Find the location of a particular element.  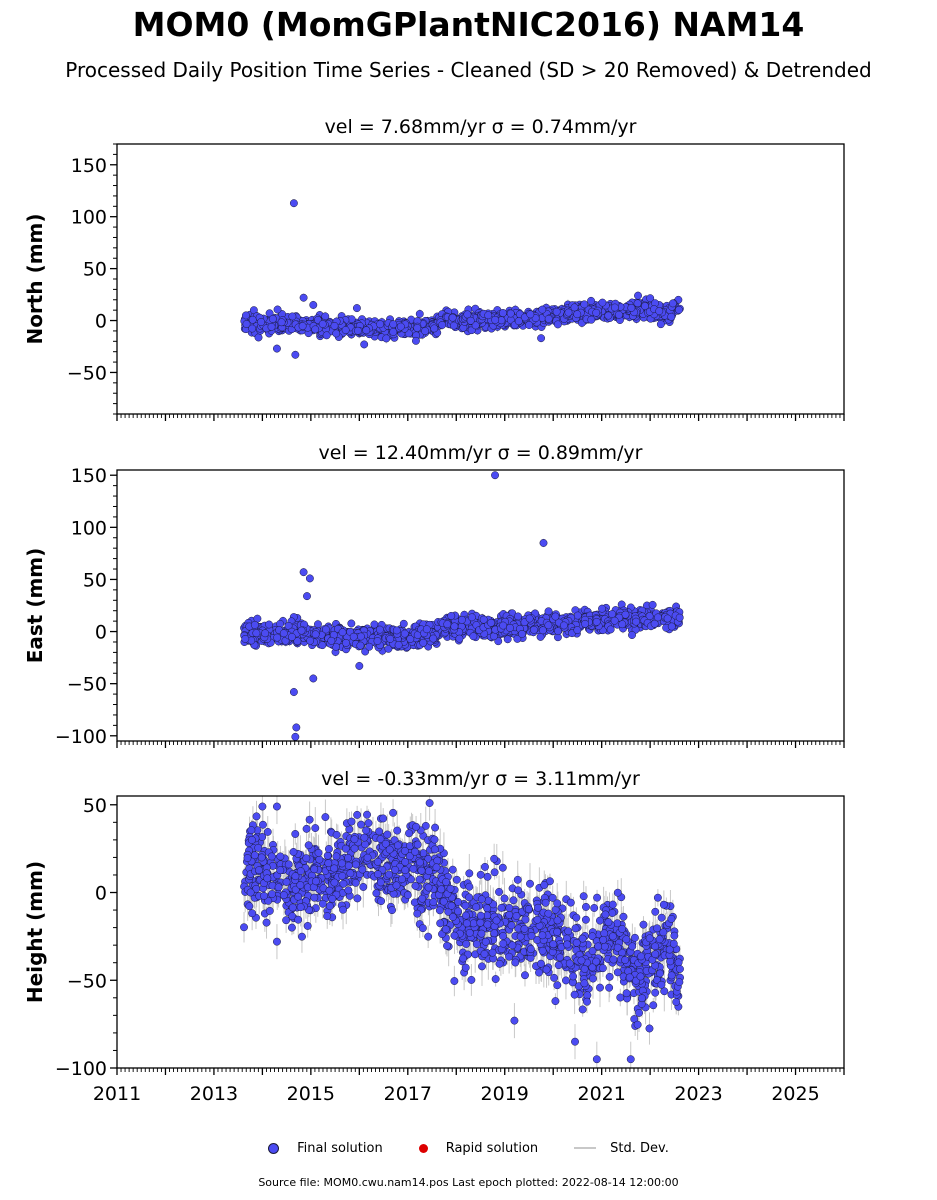

y-tick-label: 100 is located at coordinates (89, 218).